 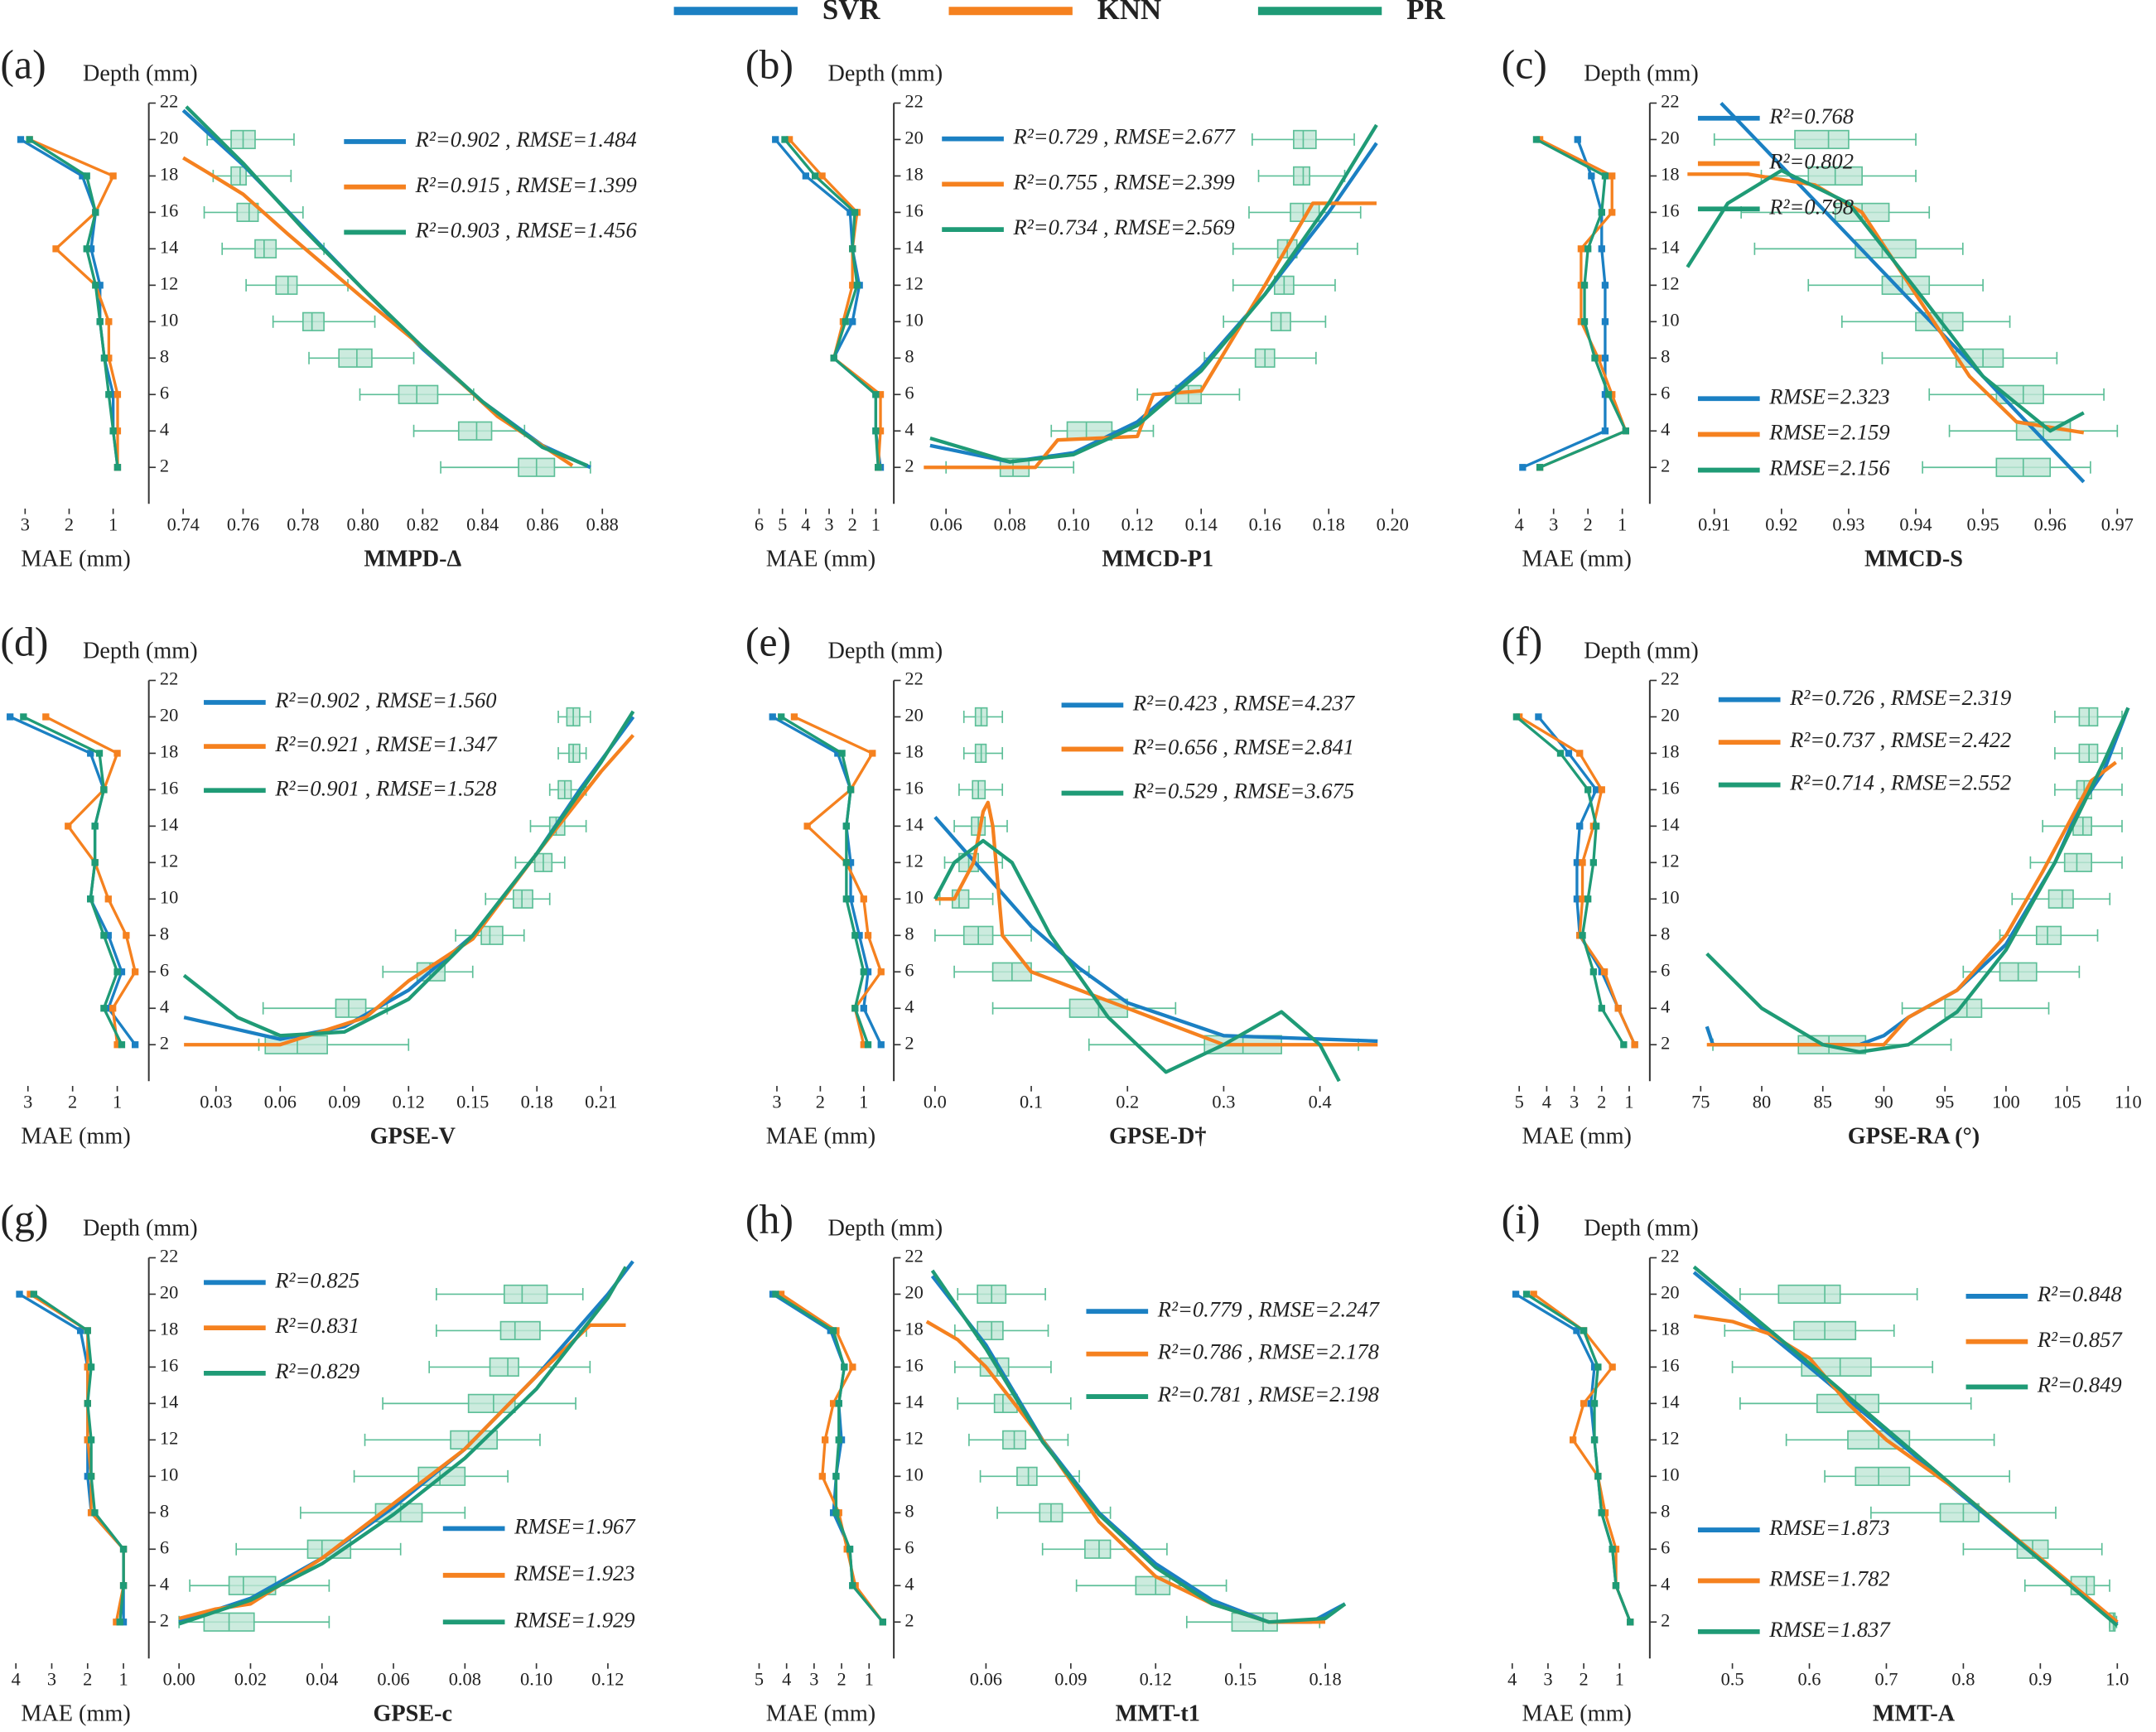 What do you see at coordinates (413, 1137) in the screenshot?
I see `x-axis-label: GPSE-V` at bounding box center [413, 1137].